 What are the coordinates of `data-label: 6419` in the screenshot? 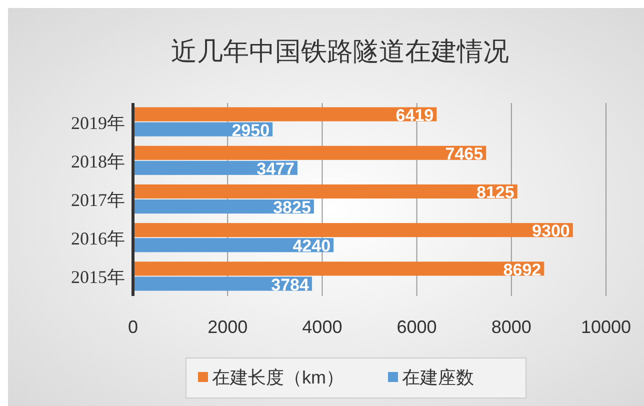 It's located at (415, 115).